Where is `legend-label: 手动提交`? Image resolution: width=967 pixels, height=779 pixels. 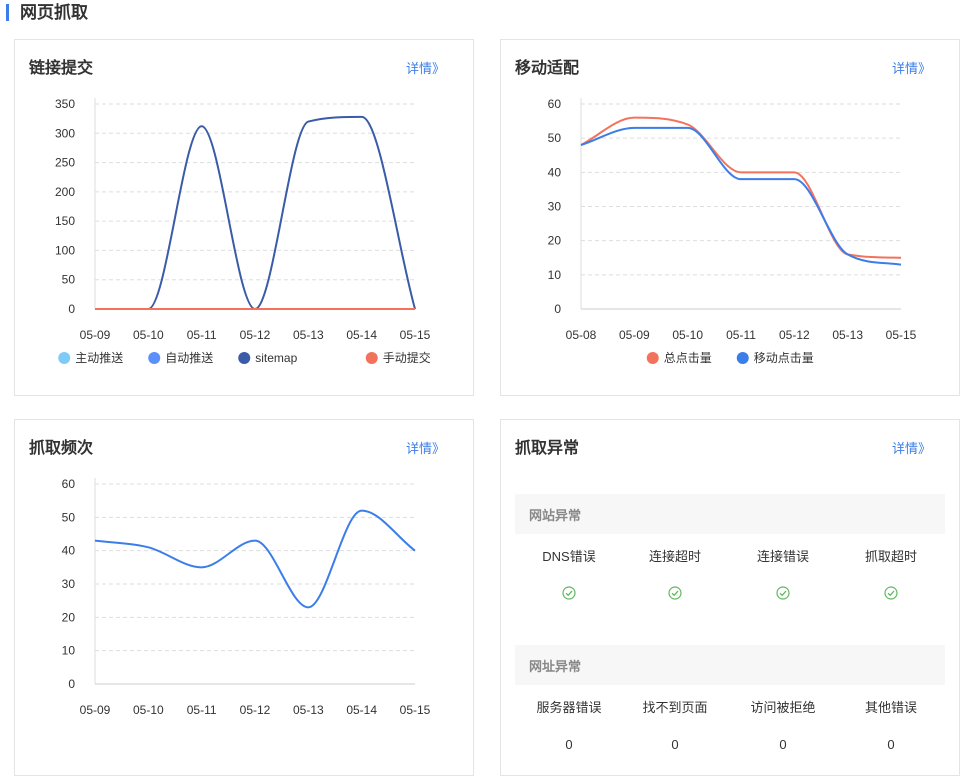 legend-label: 手动提交 is located at coordinates (407, 357).